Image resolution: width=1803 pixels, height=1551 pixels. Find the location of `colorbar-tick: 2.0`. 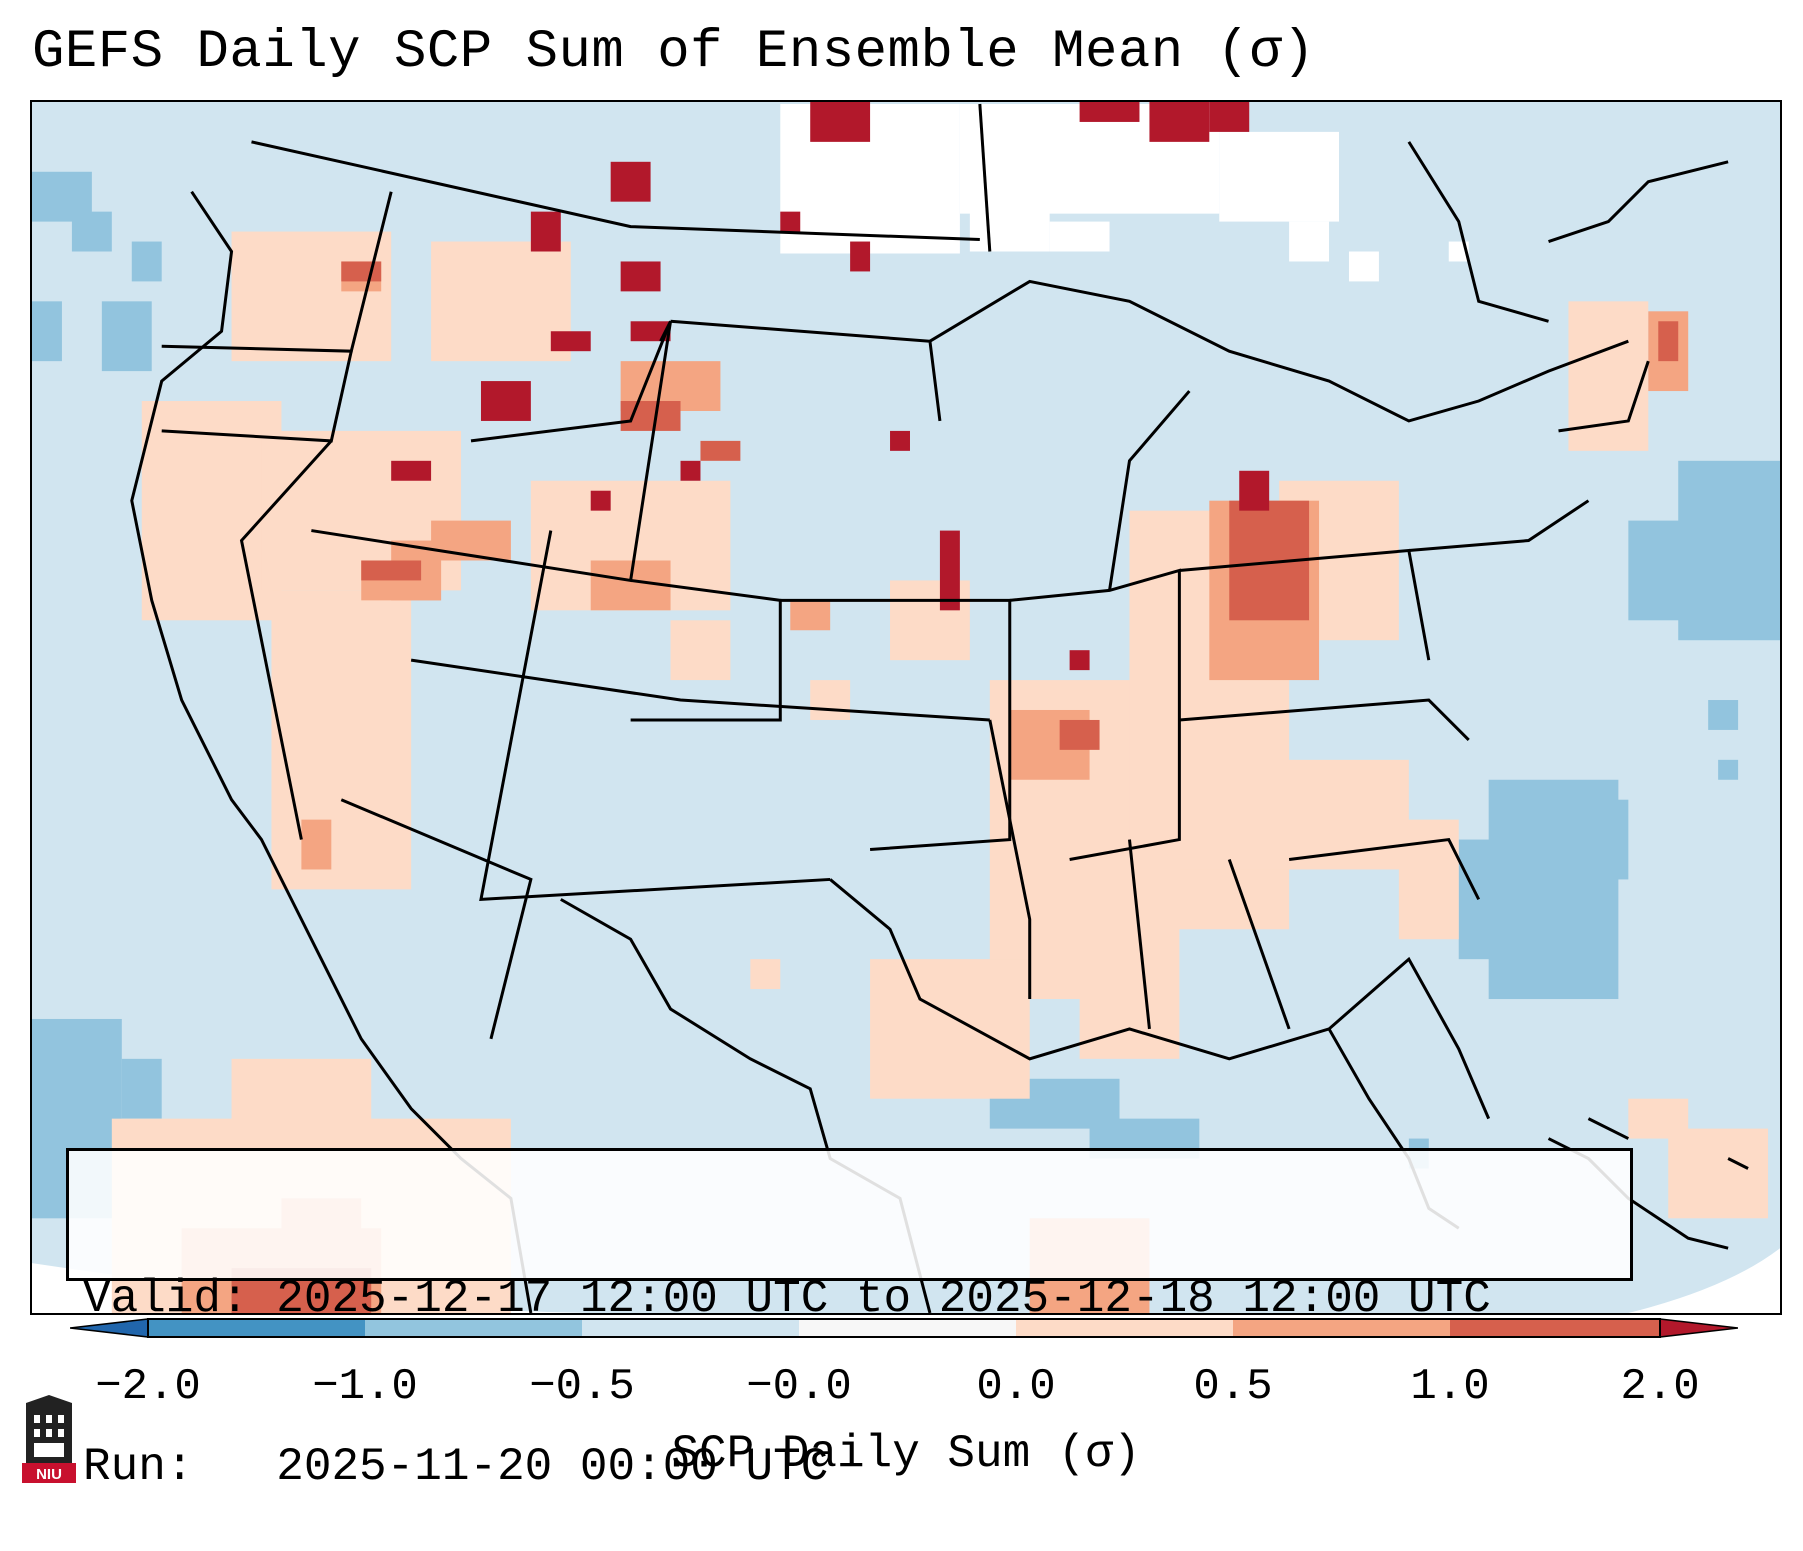

colorbar-tick: 2.0 is located at coordinates (1660, 1387).